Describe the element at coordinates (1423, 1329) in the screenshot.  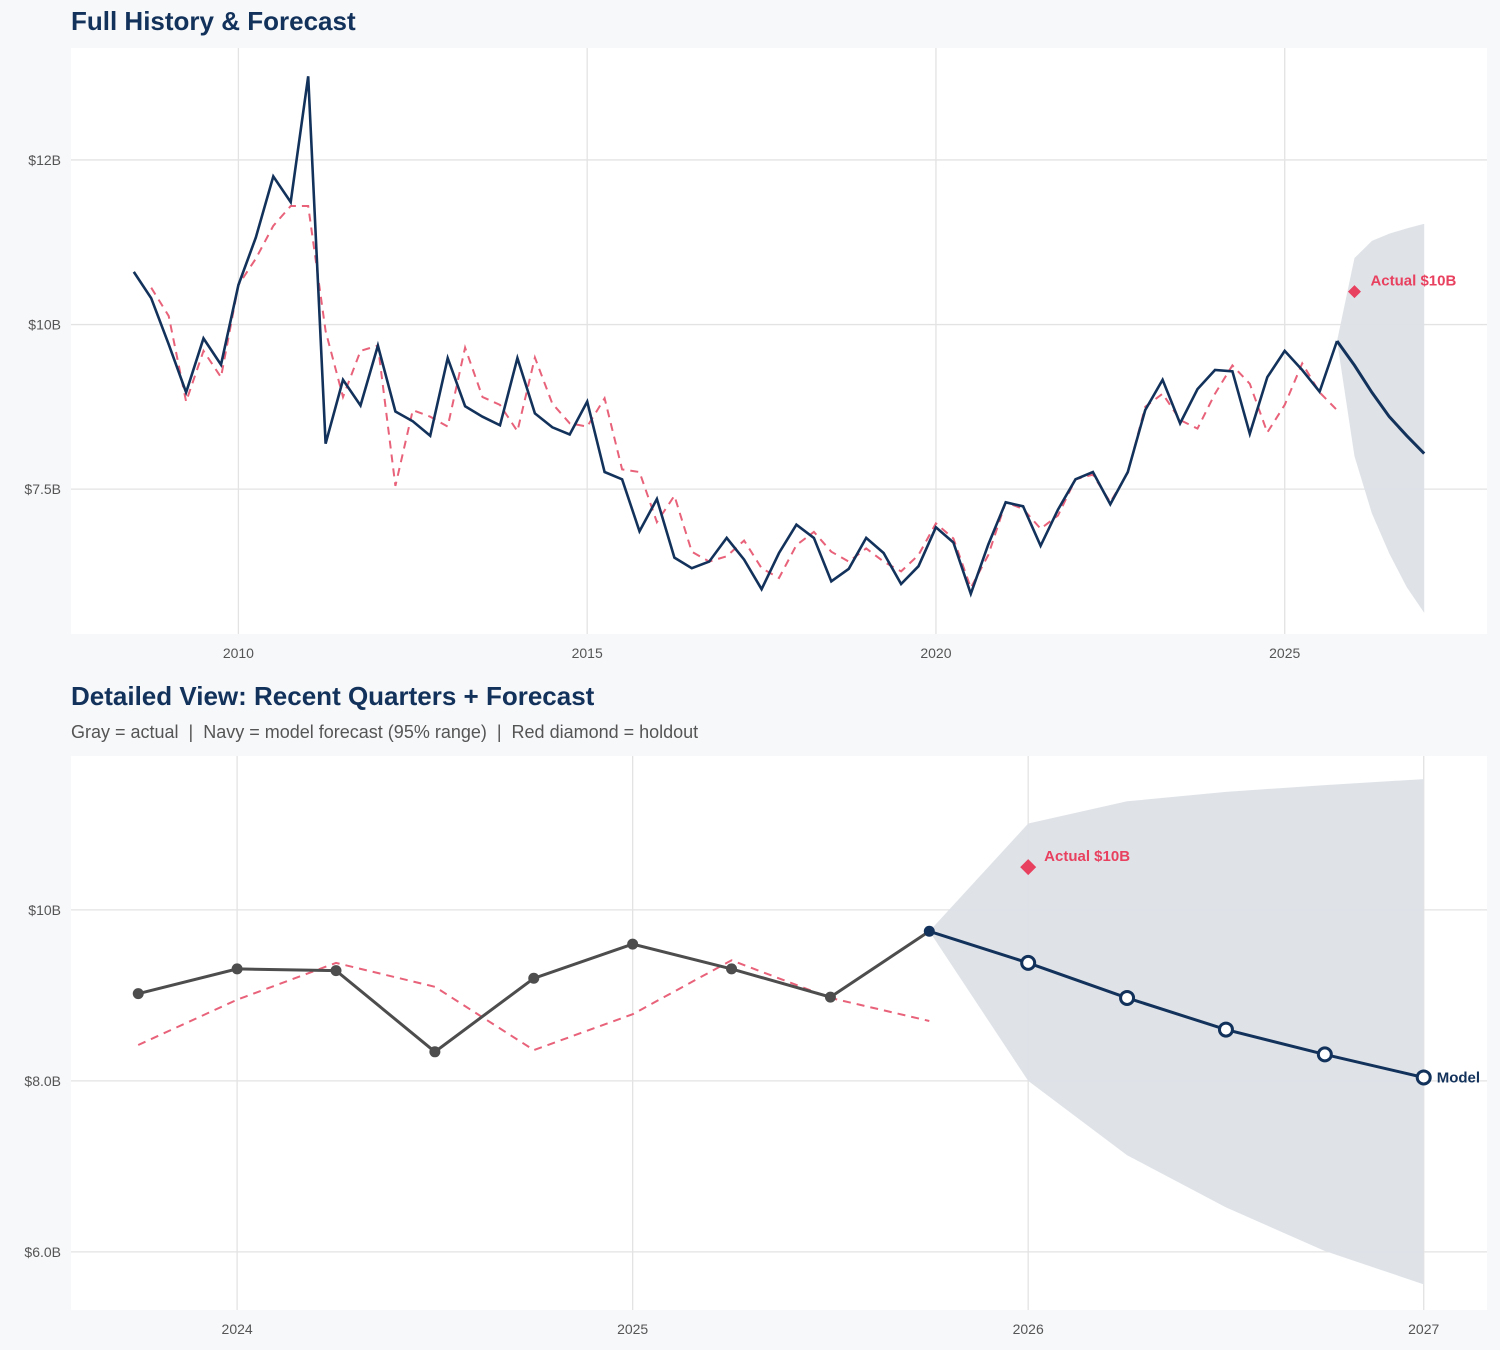
I see `x-tick-label: 2027` at that location.